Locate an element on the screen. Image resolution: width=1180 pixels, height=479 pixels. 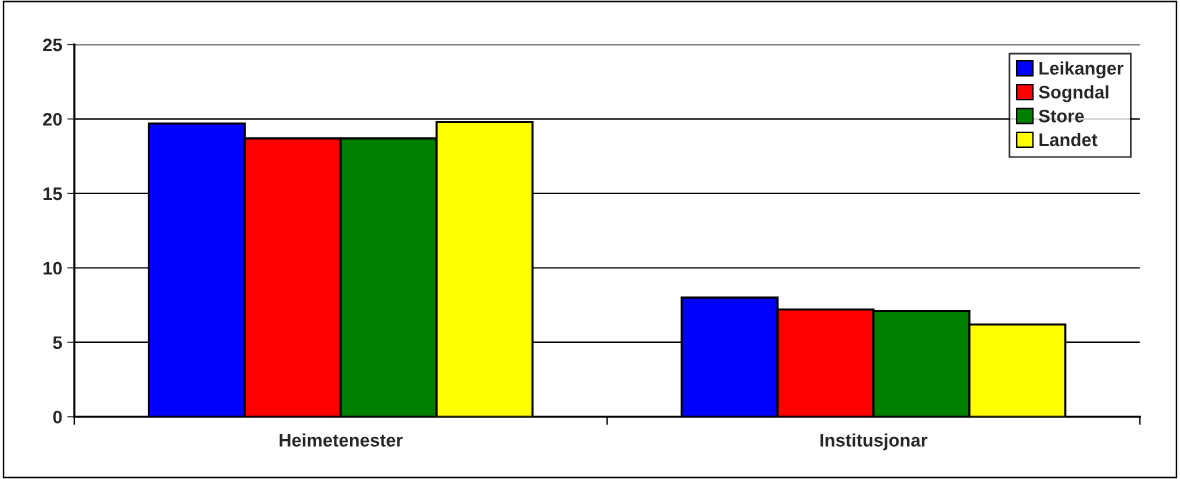
x-tick-label: Heimetenester is located at coordinates (341, 440).